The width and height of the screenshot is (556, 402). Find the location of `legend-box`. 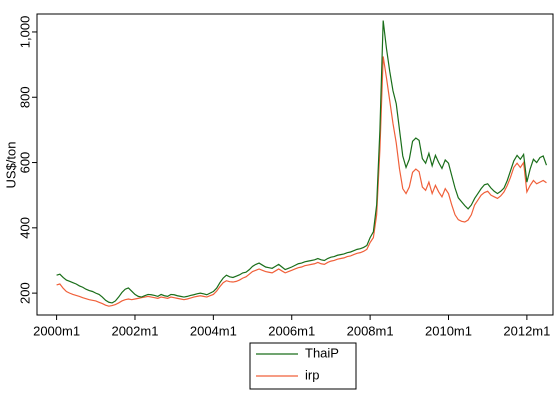

legend-box is located at coordinates (303, 366).